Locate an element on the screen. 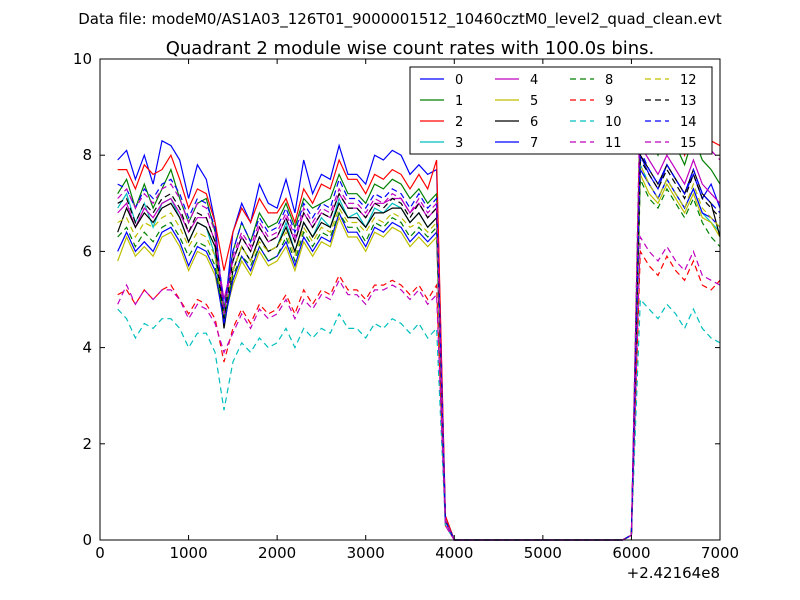 The width and height of the screenshot is (800, 600). legend-label-9: 9 is located at coordinates (609, 101).